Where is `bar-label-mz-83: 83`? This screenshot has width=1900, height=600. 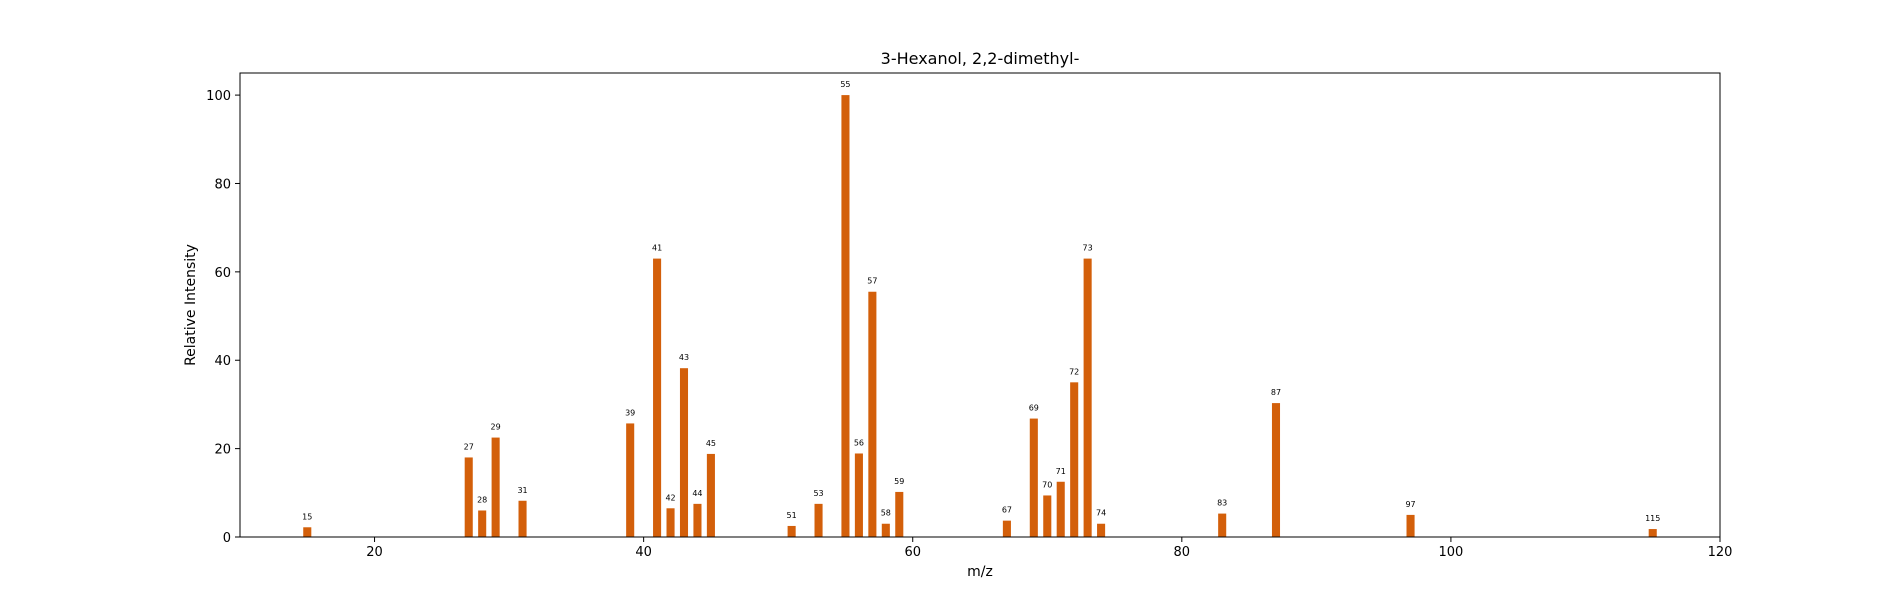 bar-label-mz-83: 83 is located at coordinates (1222, 503).